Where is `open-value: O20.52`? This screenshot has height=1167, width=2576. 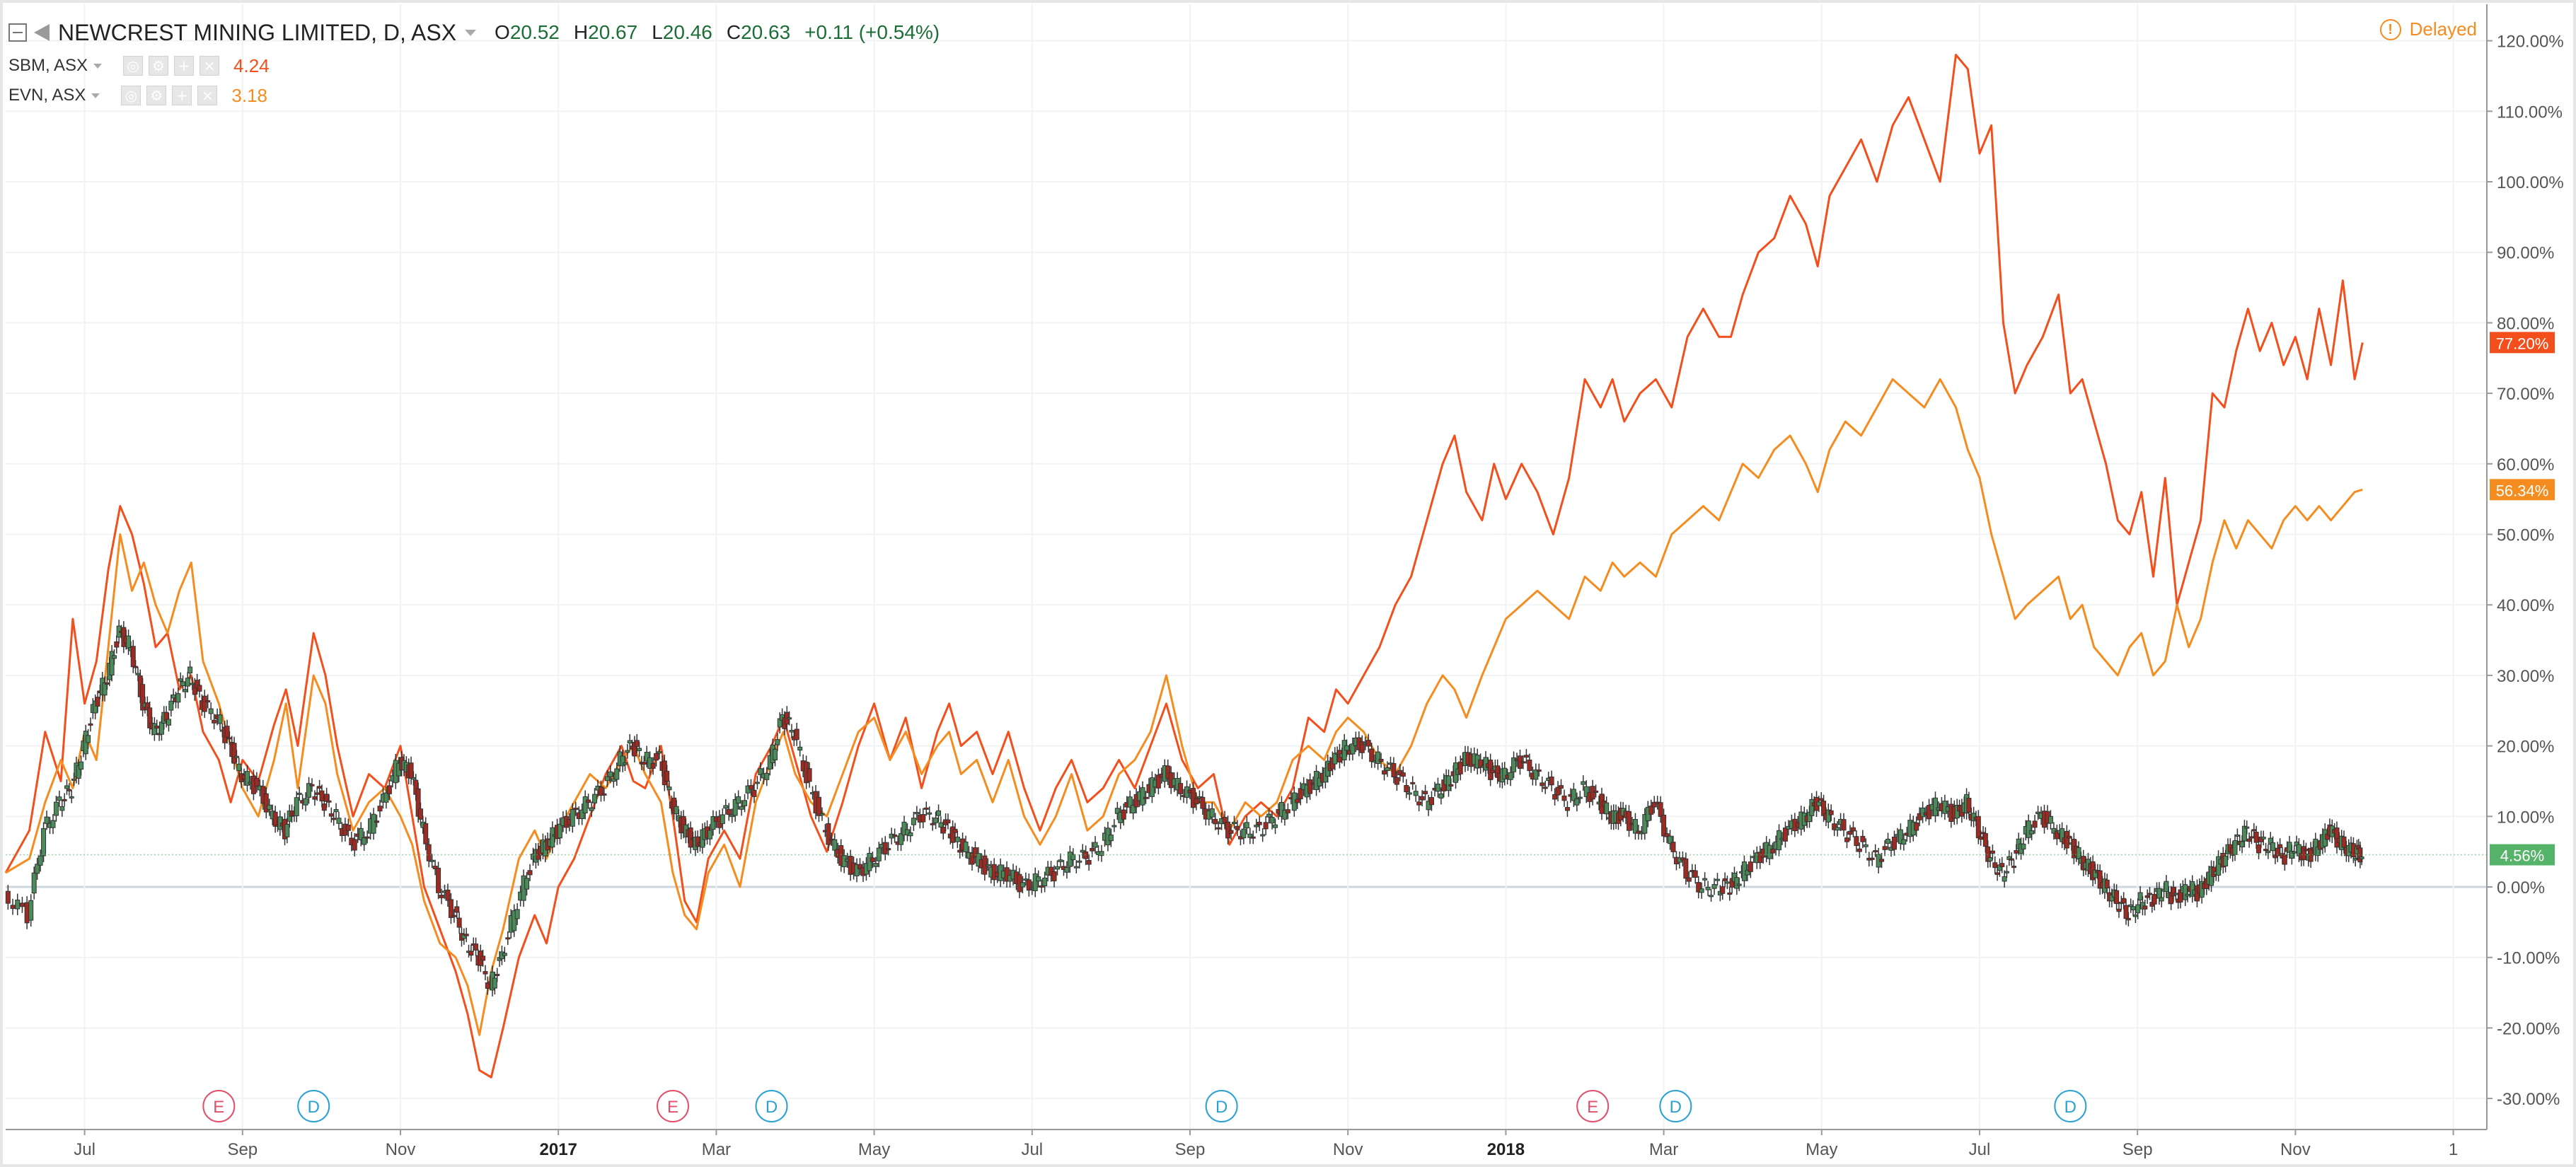
open-value: O20.52 is located at coordinates (527, 32).